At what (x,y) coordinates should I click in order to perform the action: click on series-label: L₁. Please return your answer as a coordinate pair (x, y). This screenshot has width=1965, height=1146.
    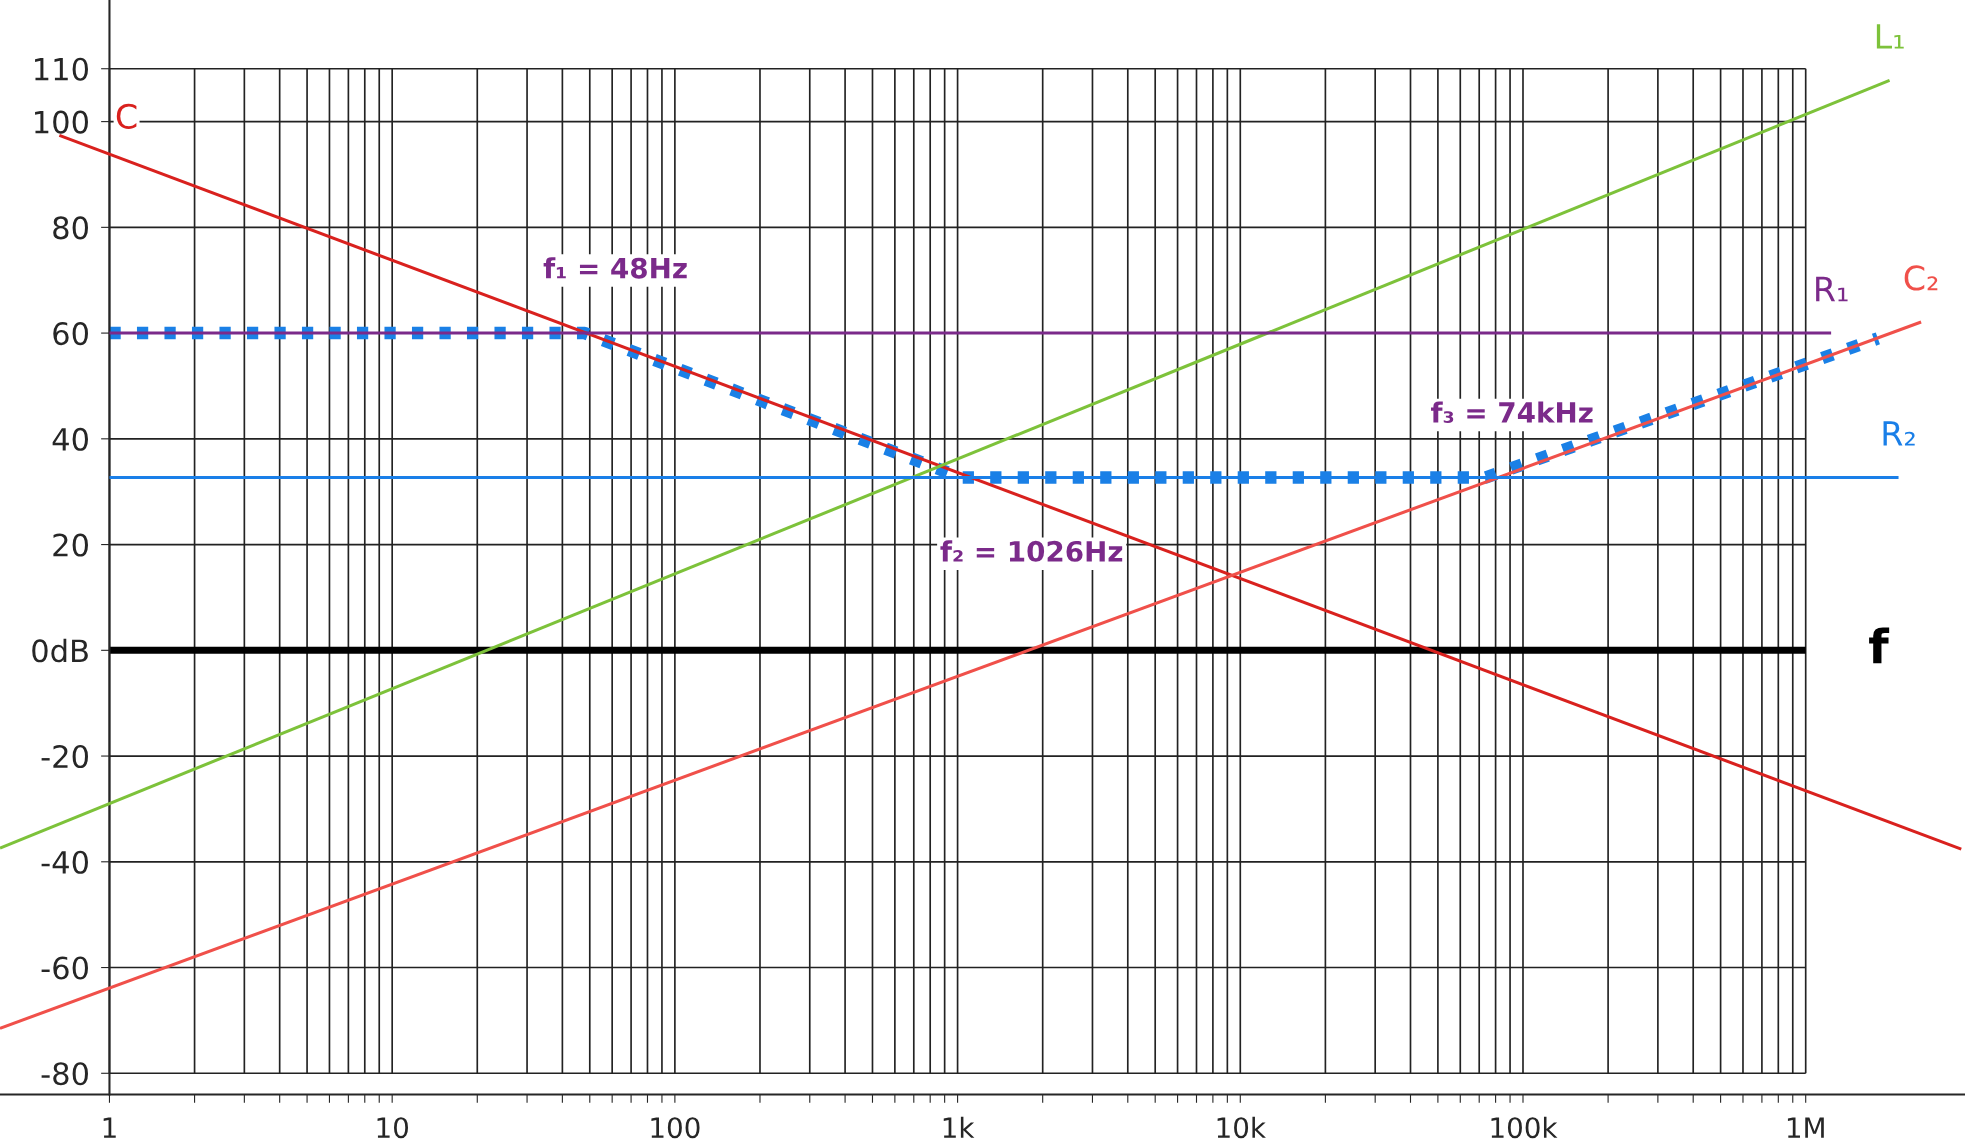
    Looking at the image, I should click on (1890, 36).